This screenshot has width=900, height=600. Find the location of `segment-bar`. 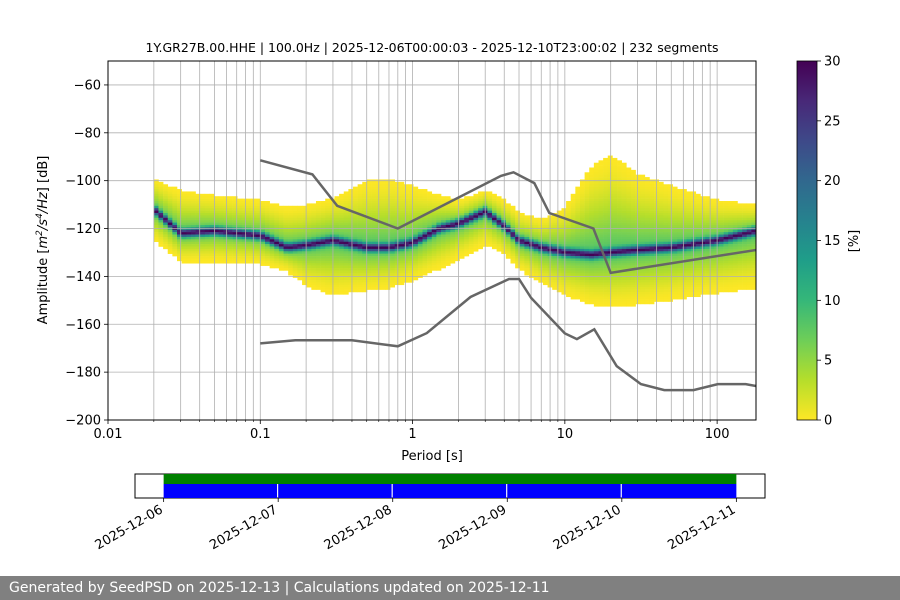

segment-bar is located at coordinates (335, 491).